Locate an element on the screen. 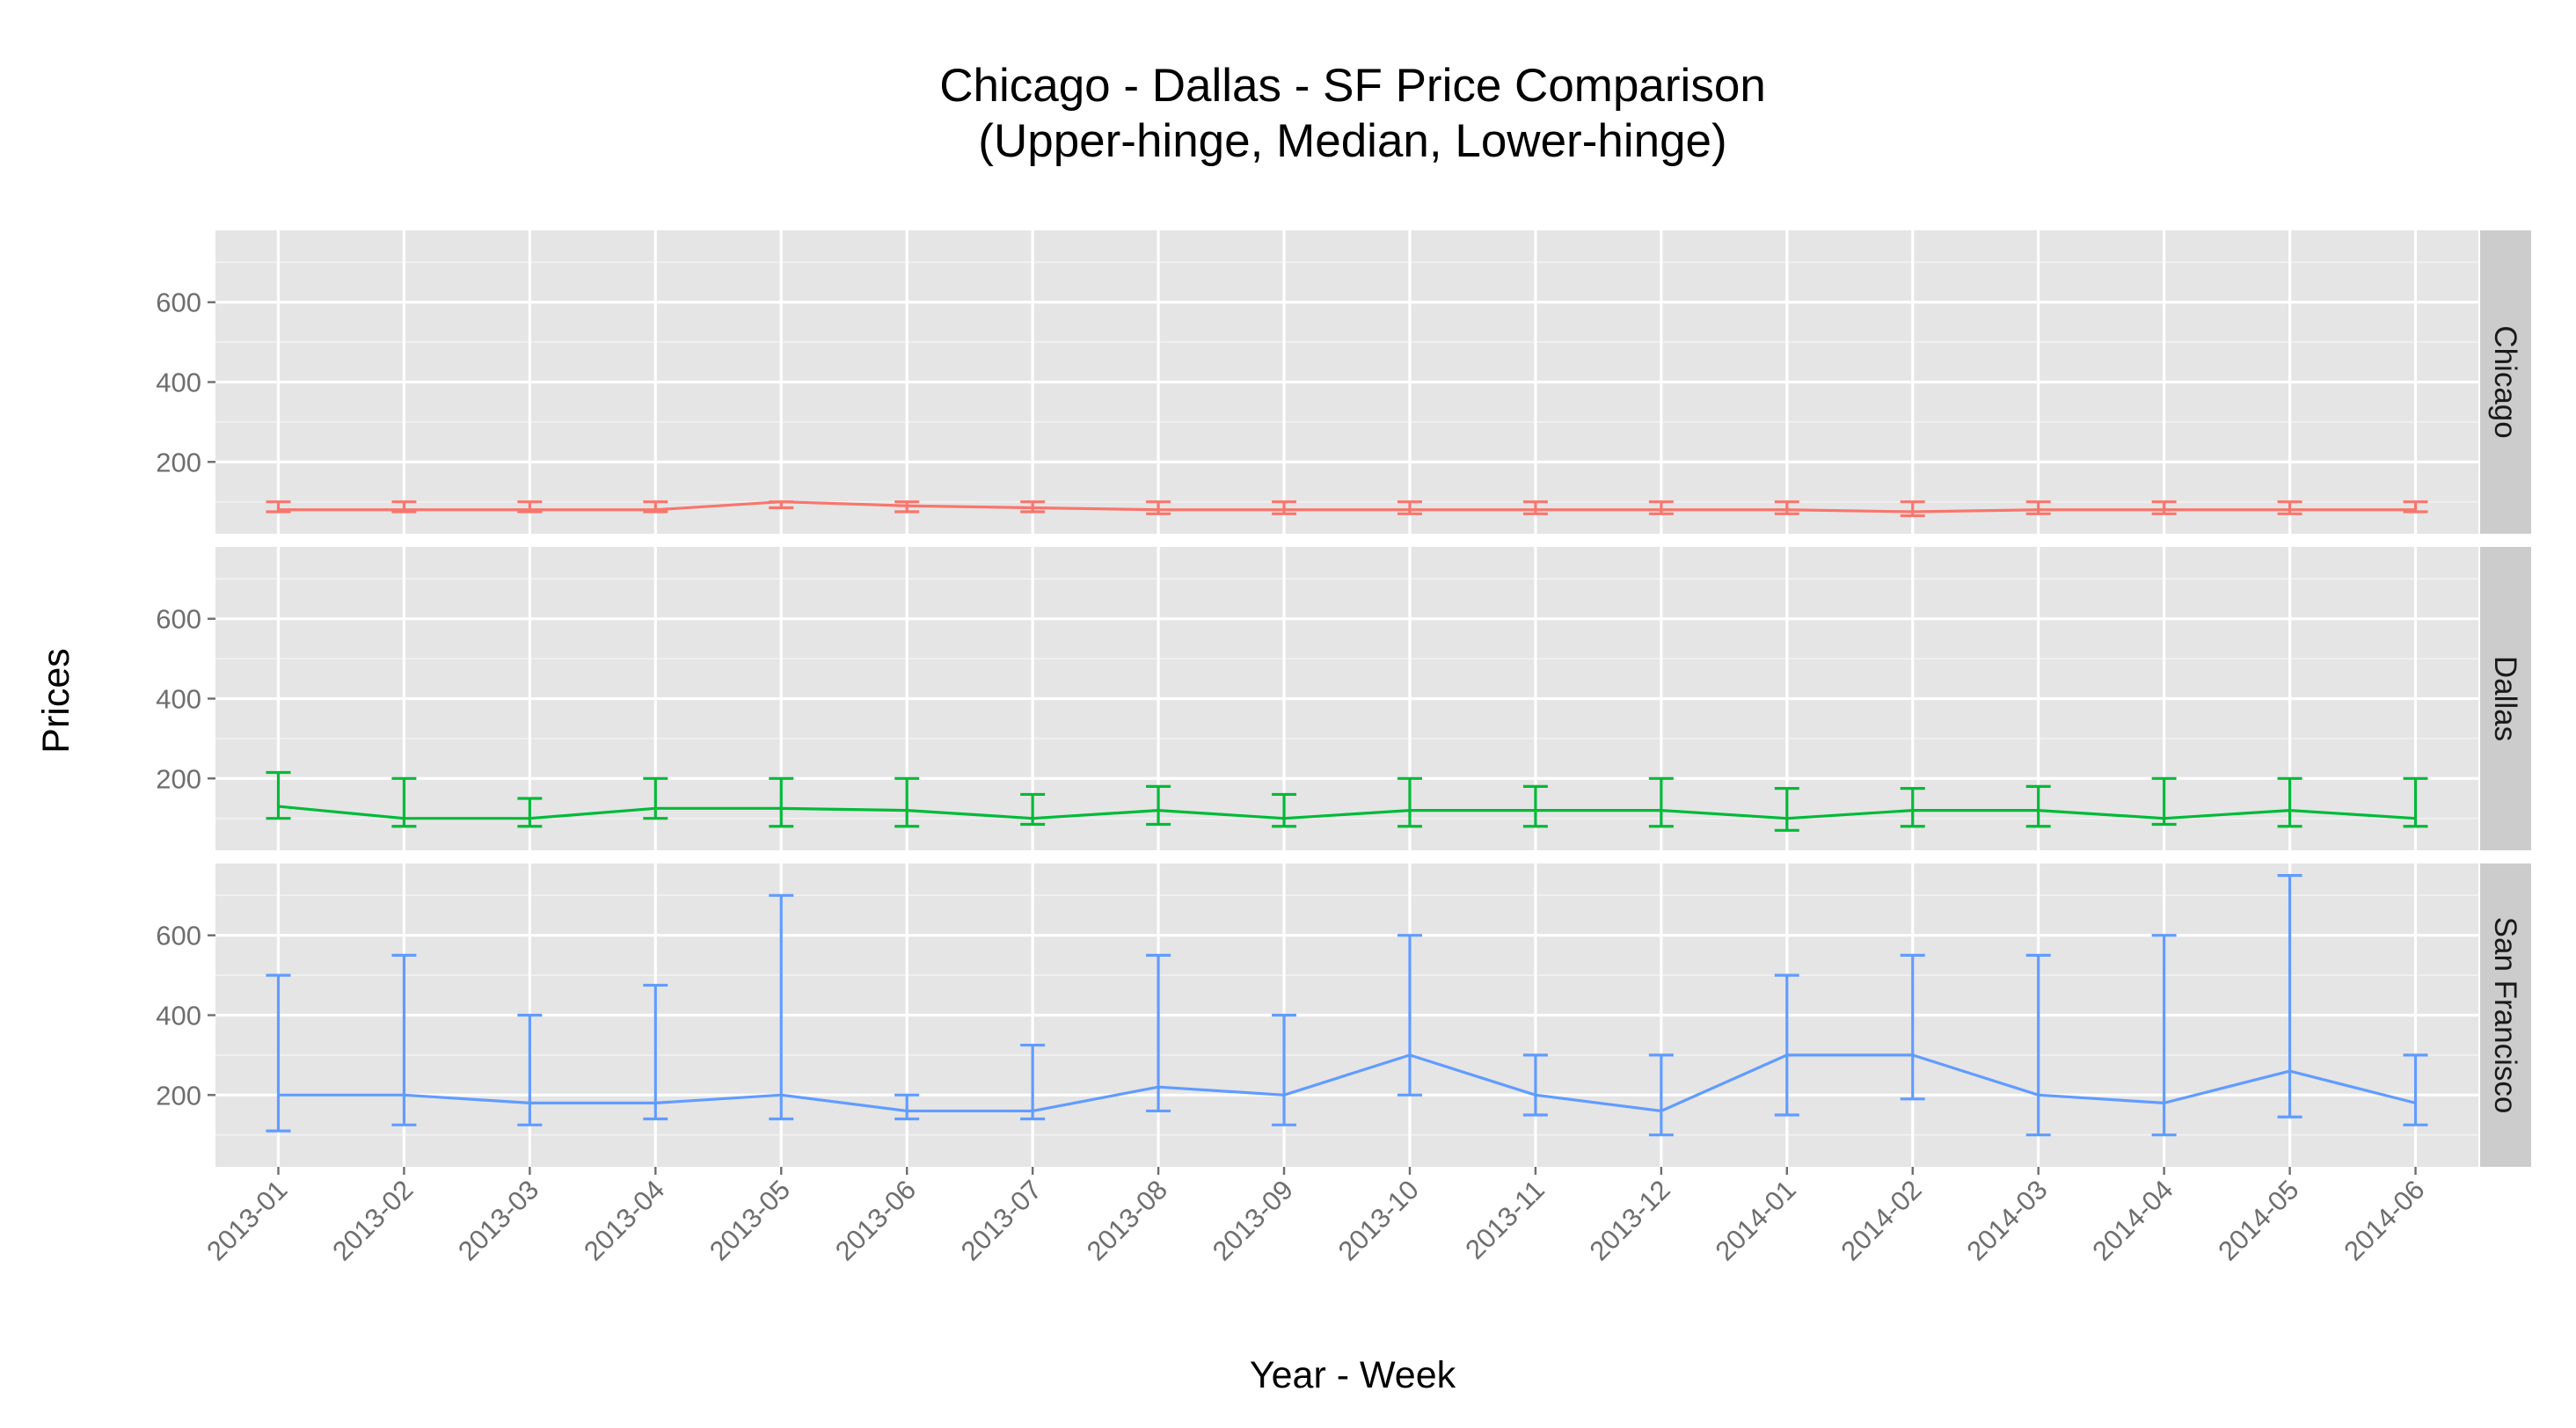 This screenshot has width=2576, height=1428. strip-dallas is located at coordinates (2505, 698).